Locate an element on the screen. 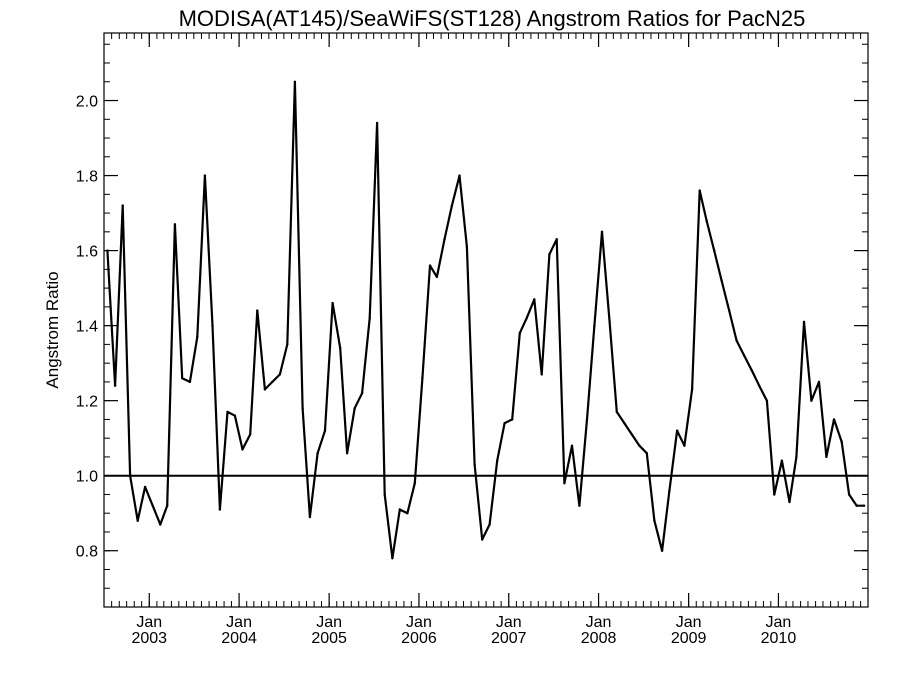  y-tick-label: 1.2 is located at coordinates (87, 402).